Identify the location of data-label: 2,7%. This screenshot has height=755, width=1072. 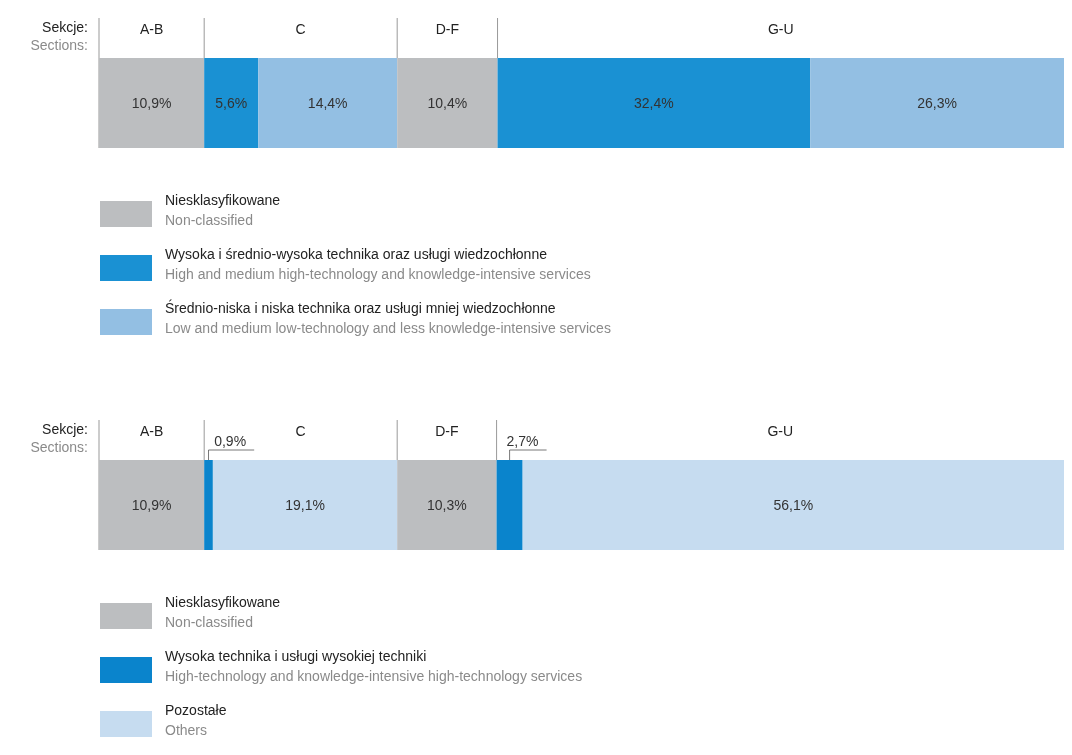
(522, 441).